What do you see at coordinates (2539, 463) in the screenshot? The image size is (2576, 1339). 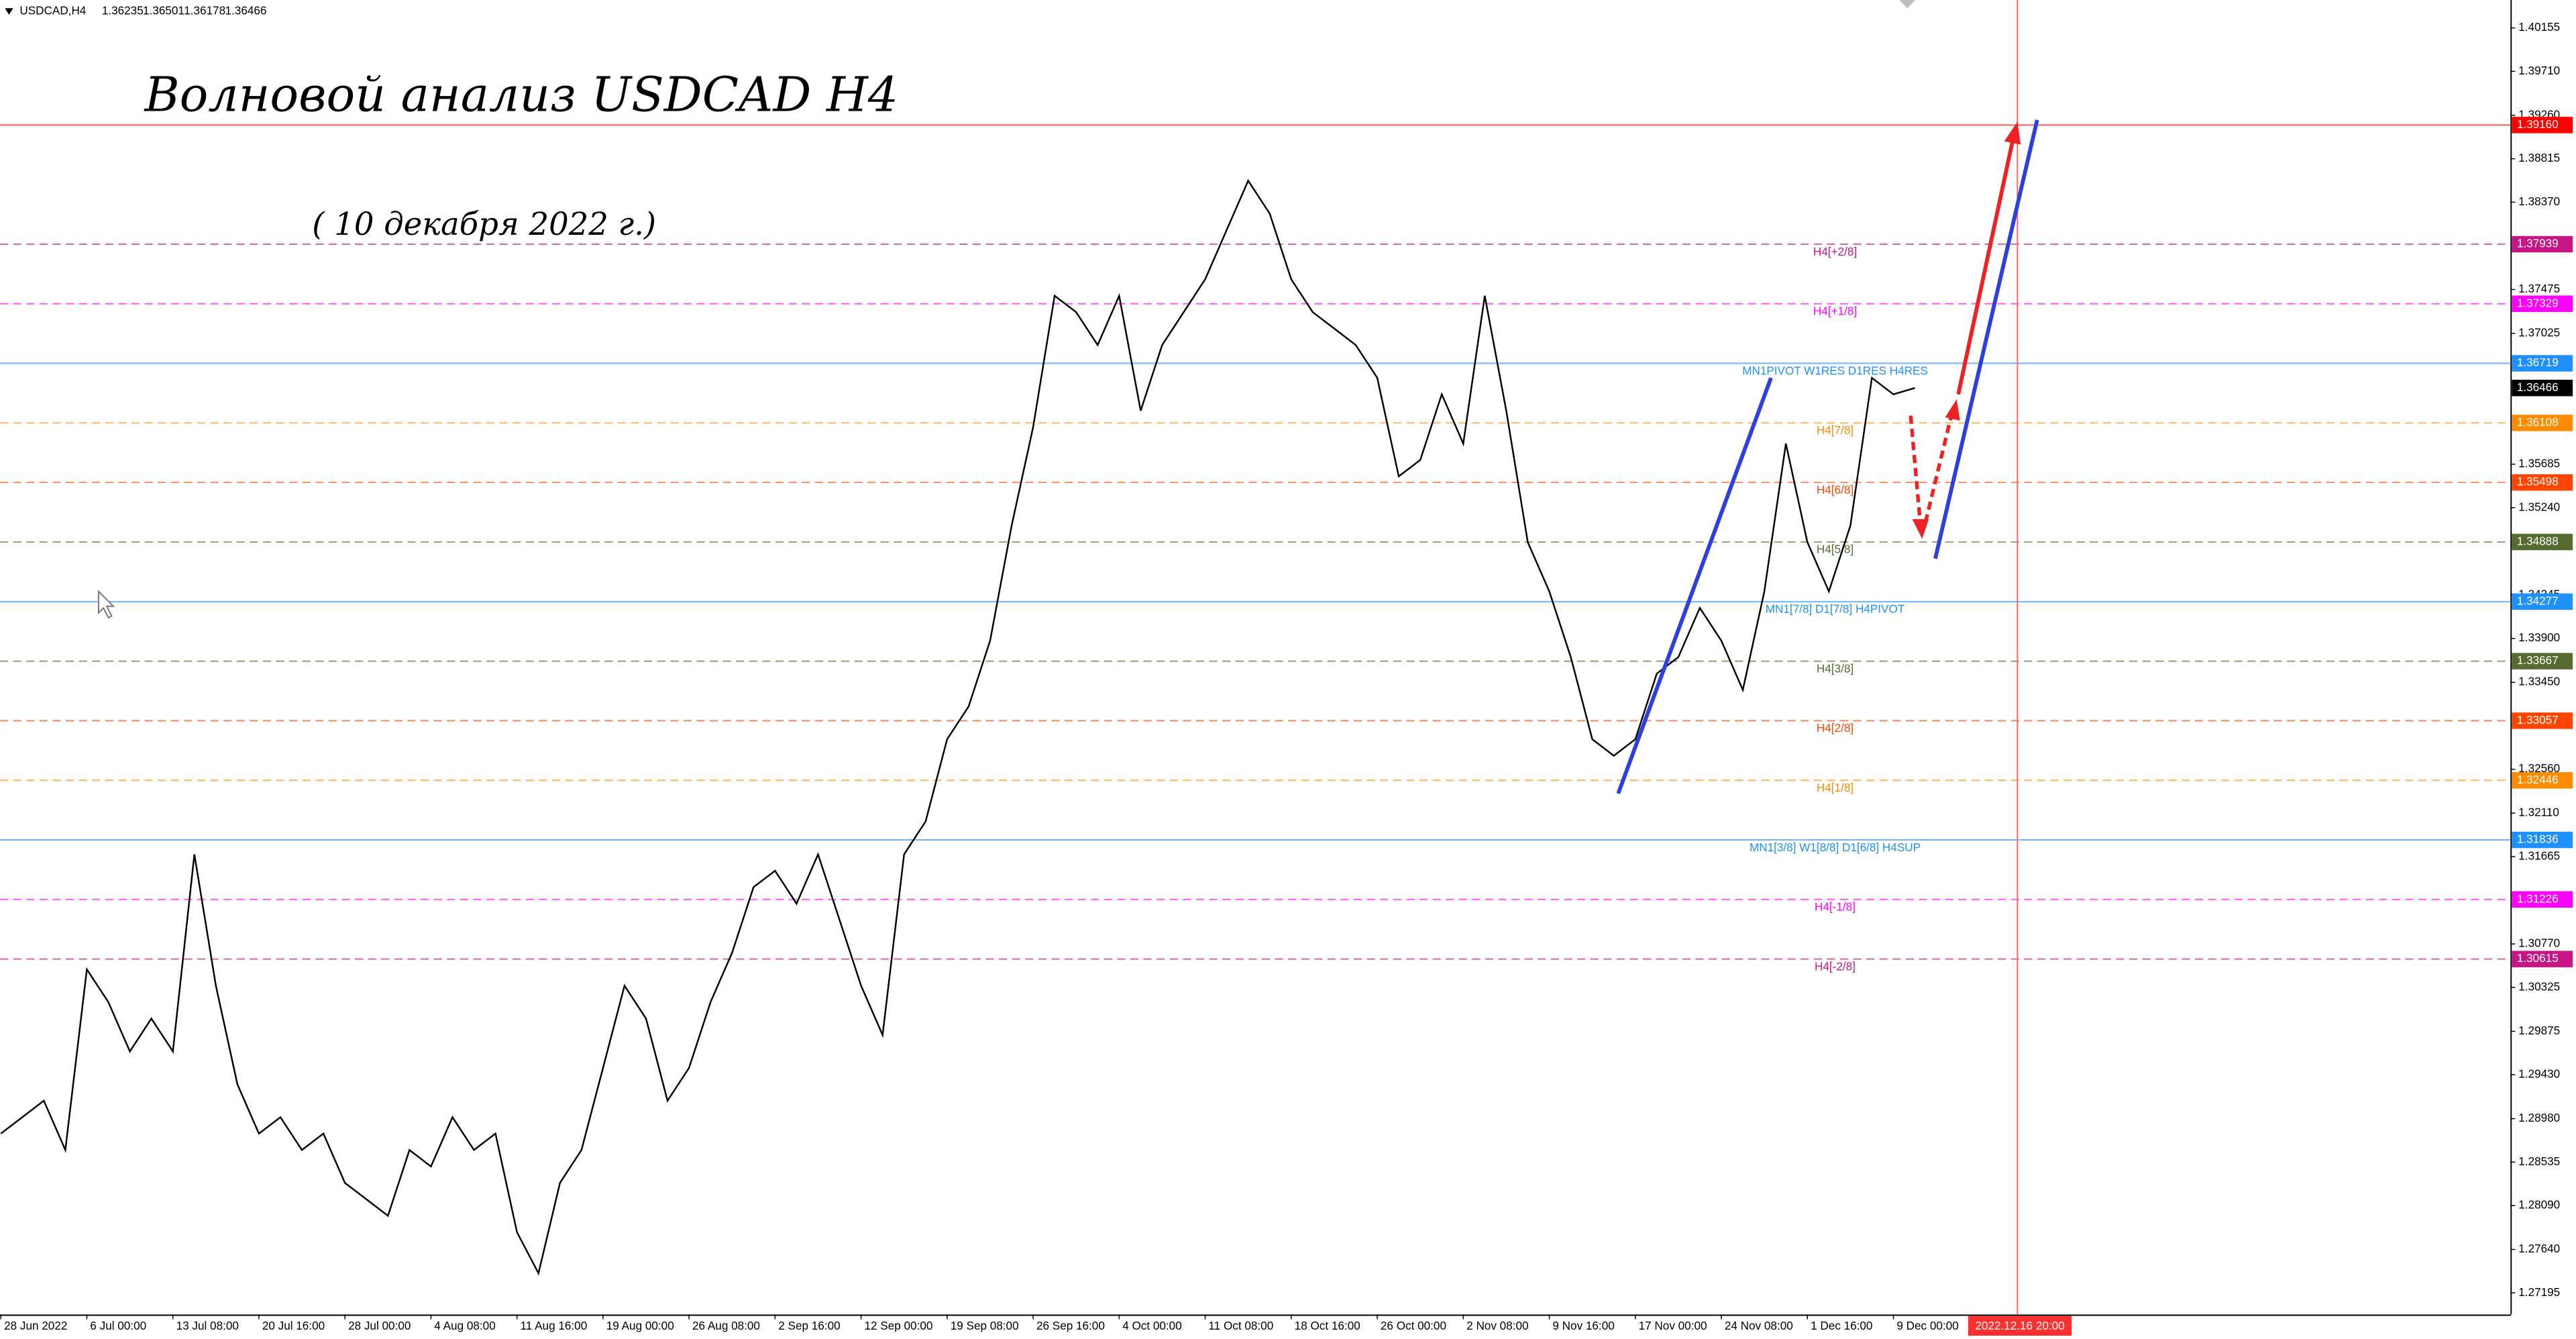 I see `y-tick-label: 1.35685` at bounding box center [2539, 463].